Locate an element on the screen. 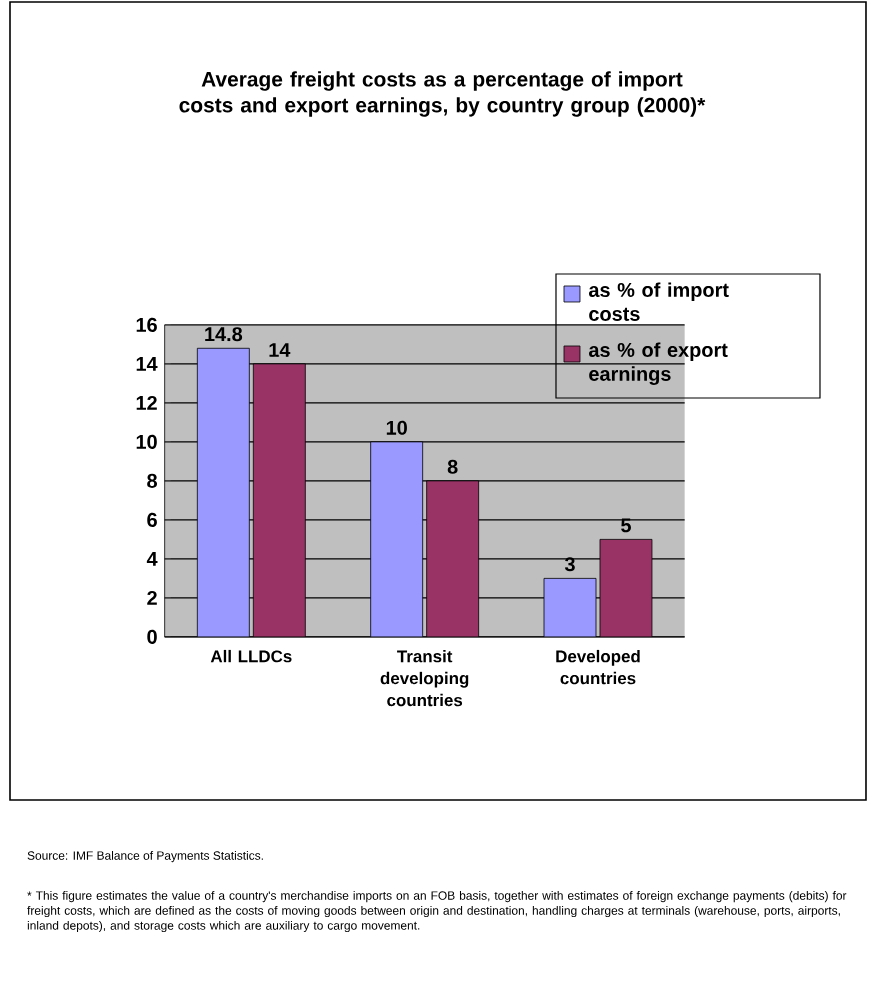  y-tick-label: 4 is located at coordinates (152, 559).